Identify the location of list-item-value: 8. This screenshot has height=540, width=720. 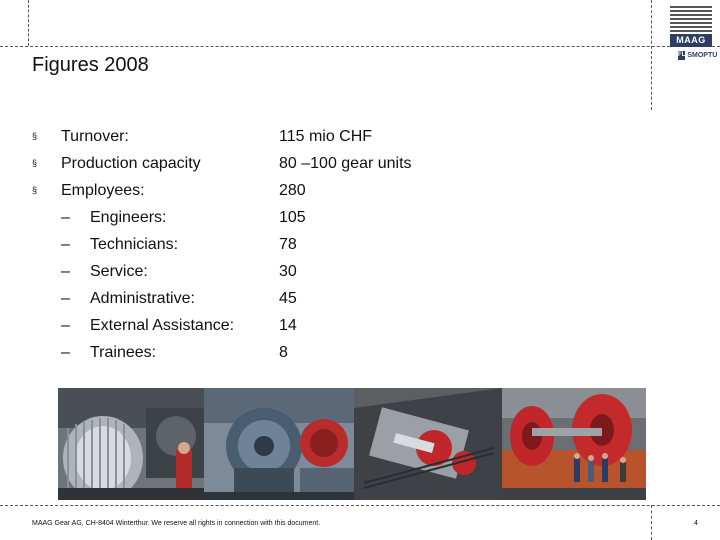
(283, 352).